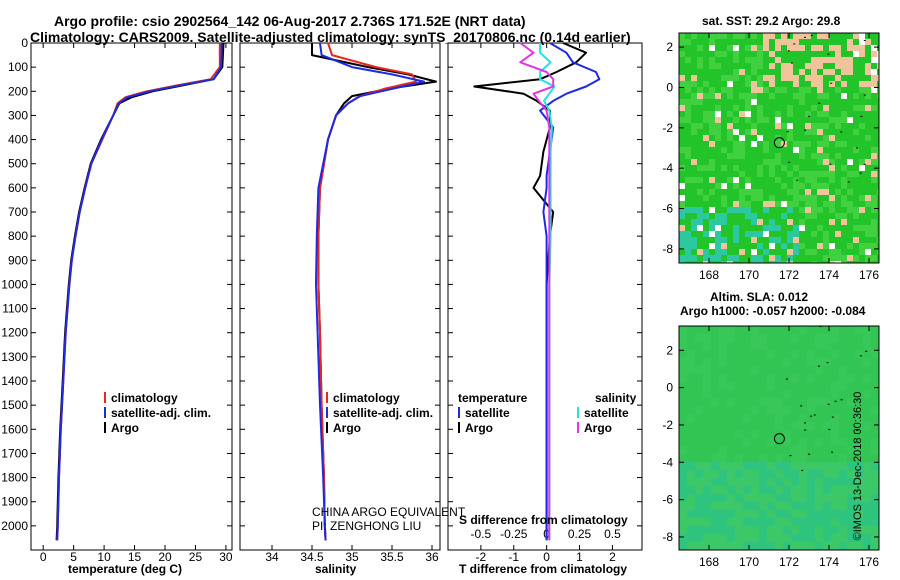 The image size is (900, 580). Describe the element at coordinates (312, 557) in the screenshot. I see `x-tick-label: 34.5` at that location.